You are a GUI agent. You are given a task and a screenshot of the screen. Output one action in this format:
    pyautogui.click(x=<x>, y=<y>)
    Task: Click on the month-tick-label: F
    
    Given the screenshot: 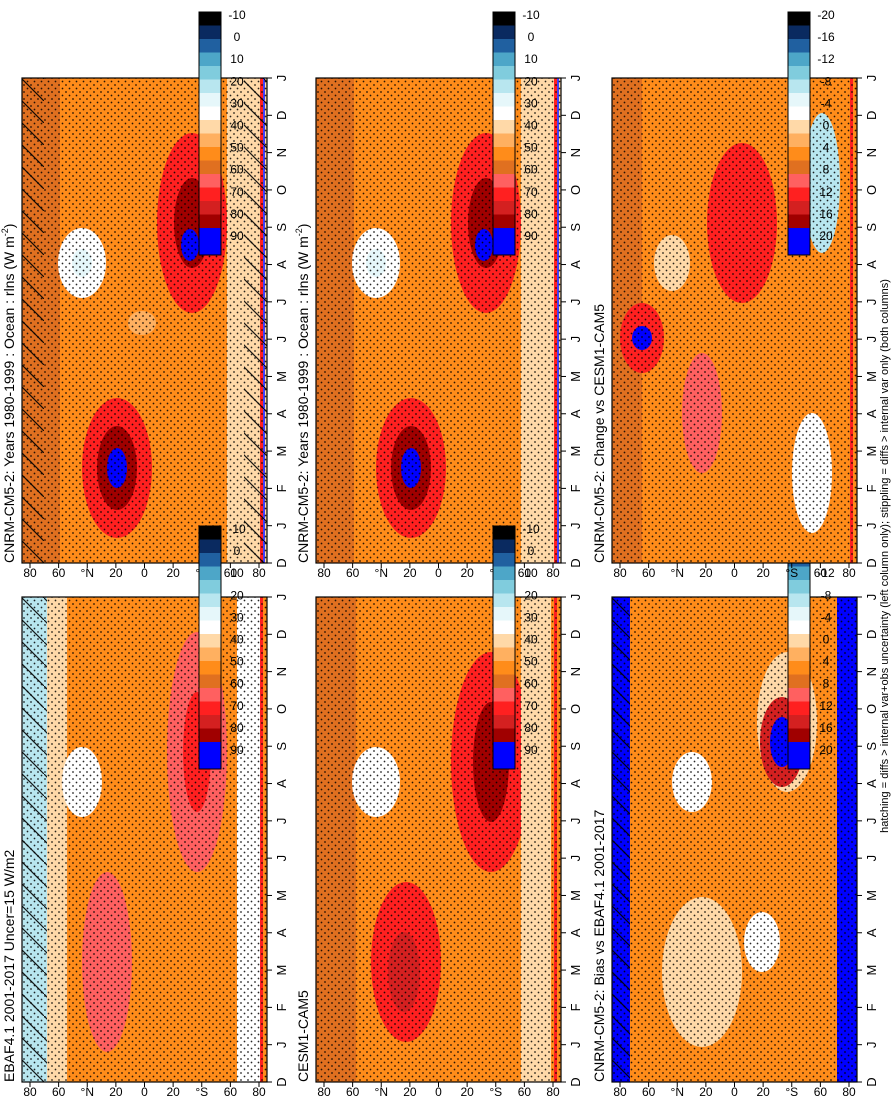 What is the action you would take?
    pyautogui.click(x=871, y=488)
    